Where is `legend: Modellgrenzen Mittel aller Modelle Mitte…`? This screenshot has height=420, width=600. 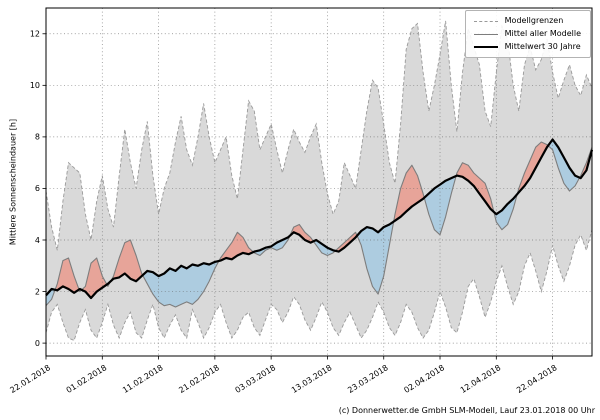
legend: Modellgrenzen Mittel aller Modelle Mitte… is located at coordinates (527, 34).